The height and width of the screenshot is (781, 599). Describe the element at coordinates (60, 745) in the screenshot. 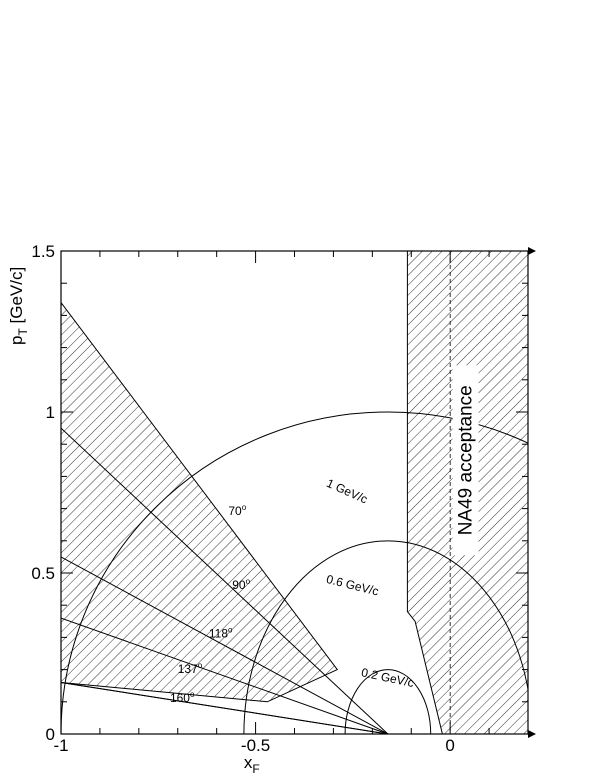

I see `x-tick-label: -1` at that location.